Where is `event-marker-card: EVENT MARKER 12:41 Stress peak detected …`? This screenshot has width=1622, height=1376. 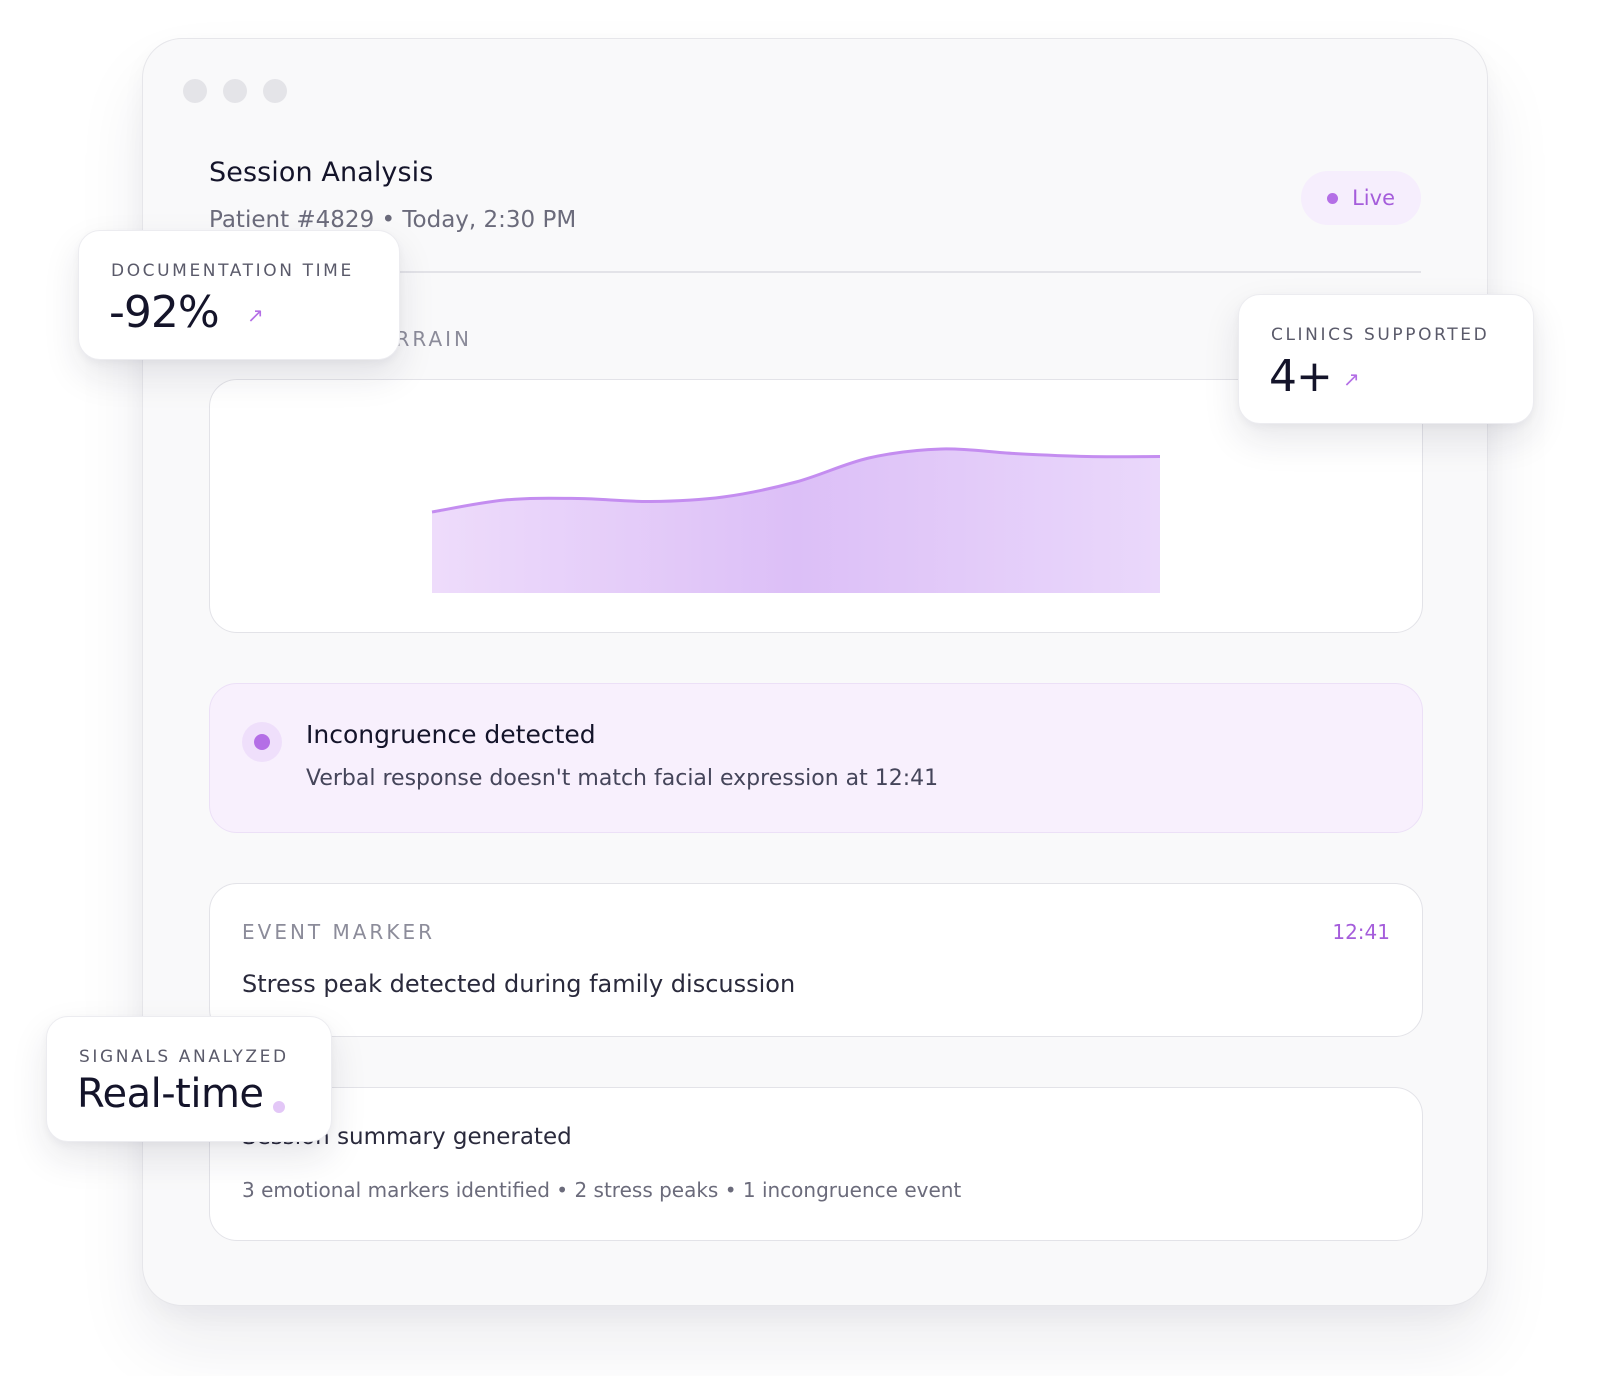
event-marker-card: EVENT MARKER 12:41 Stress peak detected … is located at coordinates (816, 960).